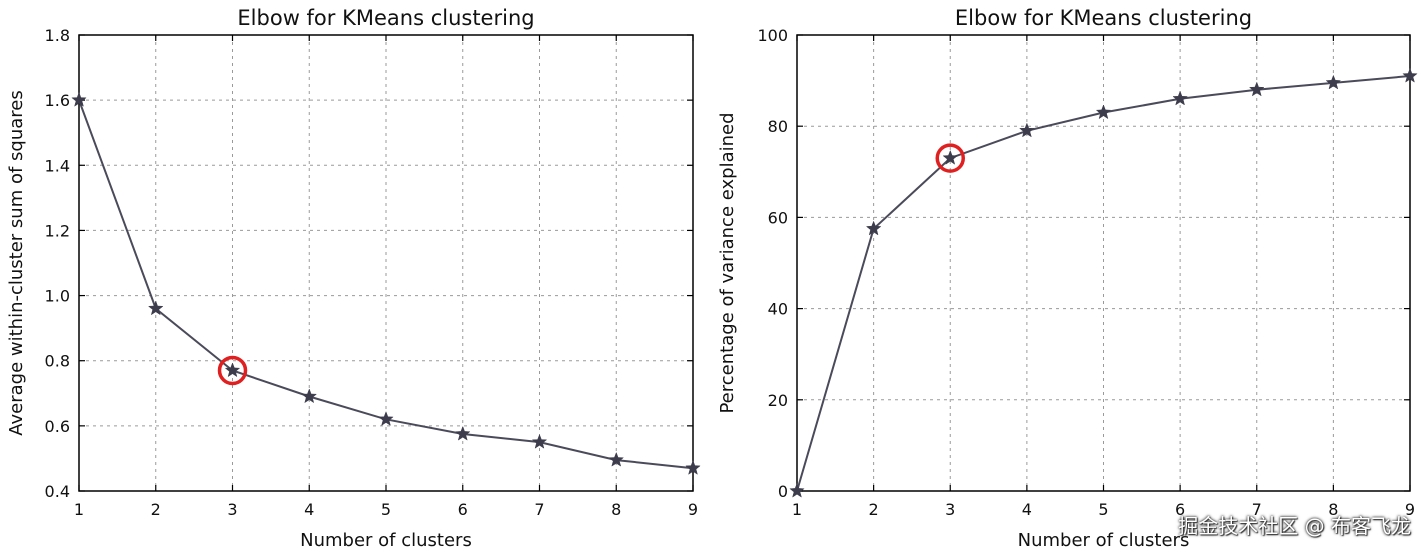 This screenshot has height=553, width=1425. What do you see at coordinates (57, 491) in the screenshot?
I see `y-tick-label: 0.4` at bounding box center [57, 491].